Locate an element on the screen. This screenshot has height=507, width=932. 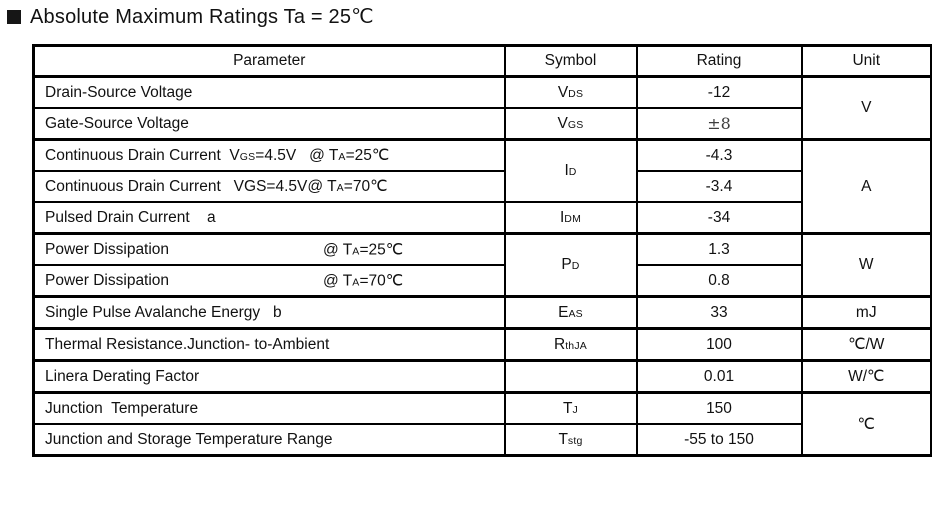
table-row: Drain-Source Voltage VDS -12 V is located at coordinates (482, 108).